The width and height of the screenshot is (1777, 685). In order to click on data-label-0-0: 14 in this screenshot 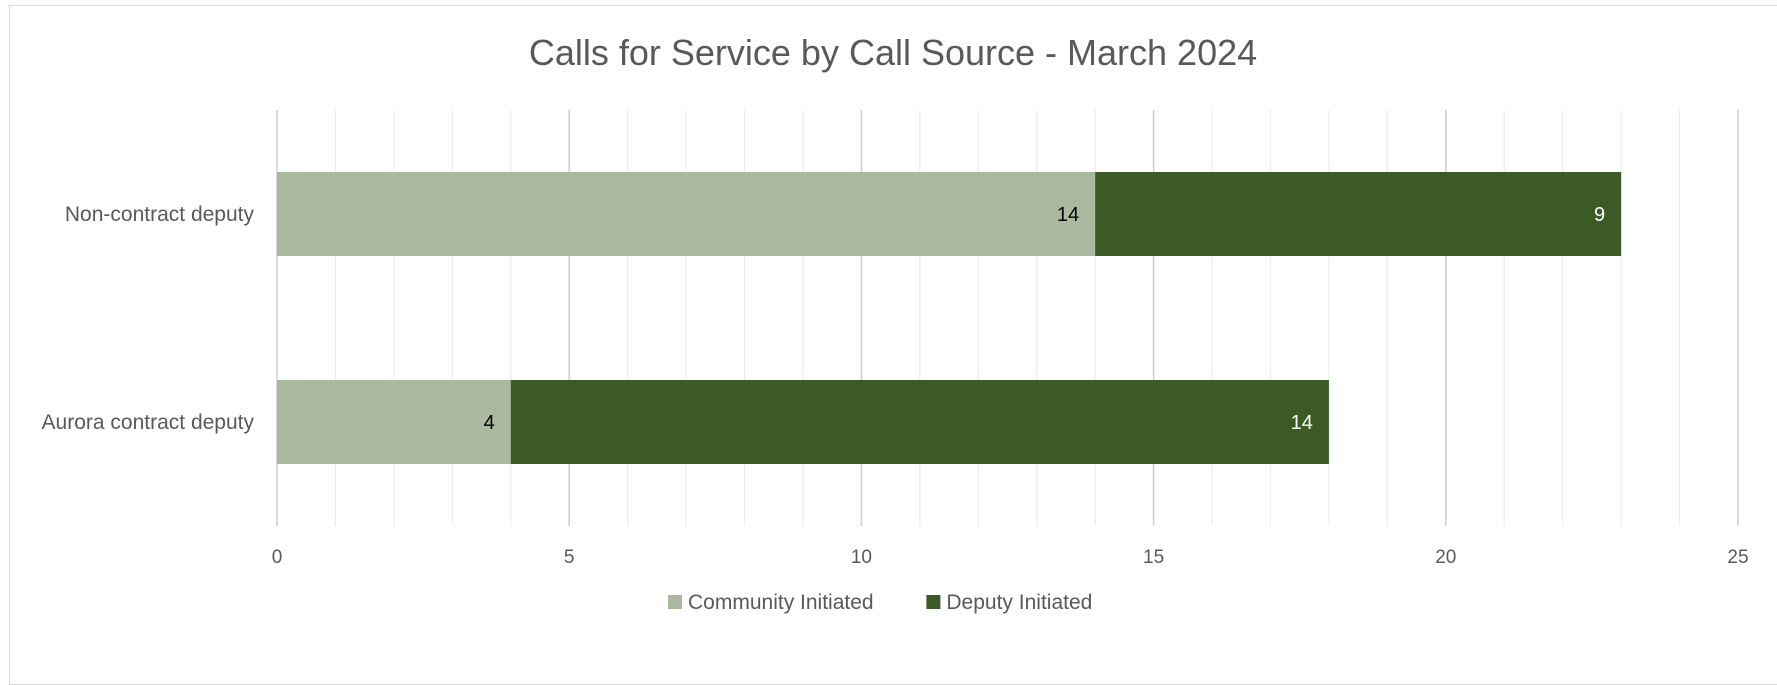, I will do `click(1068, 215)`.